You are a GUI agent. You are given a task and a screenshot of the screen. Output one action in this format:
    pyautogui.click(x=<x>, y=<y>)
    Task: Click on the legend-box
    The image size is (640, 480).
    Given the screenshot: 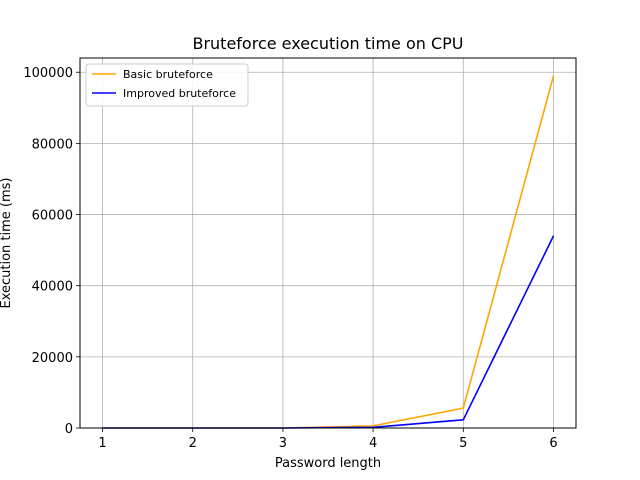 What is the action you would take?
    pyautogui.click(x=167, y=85)
    